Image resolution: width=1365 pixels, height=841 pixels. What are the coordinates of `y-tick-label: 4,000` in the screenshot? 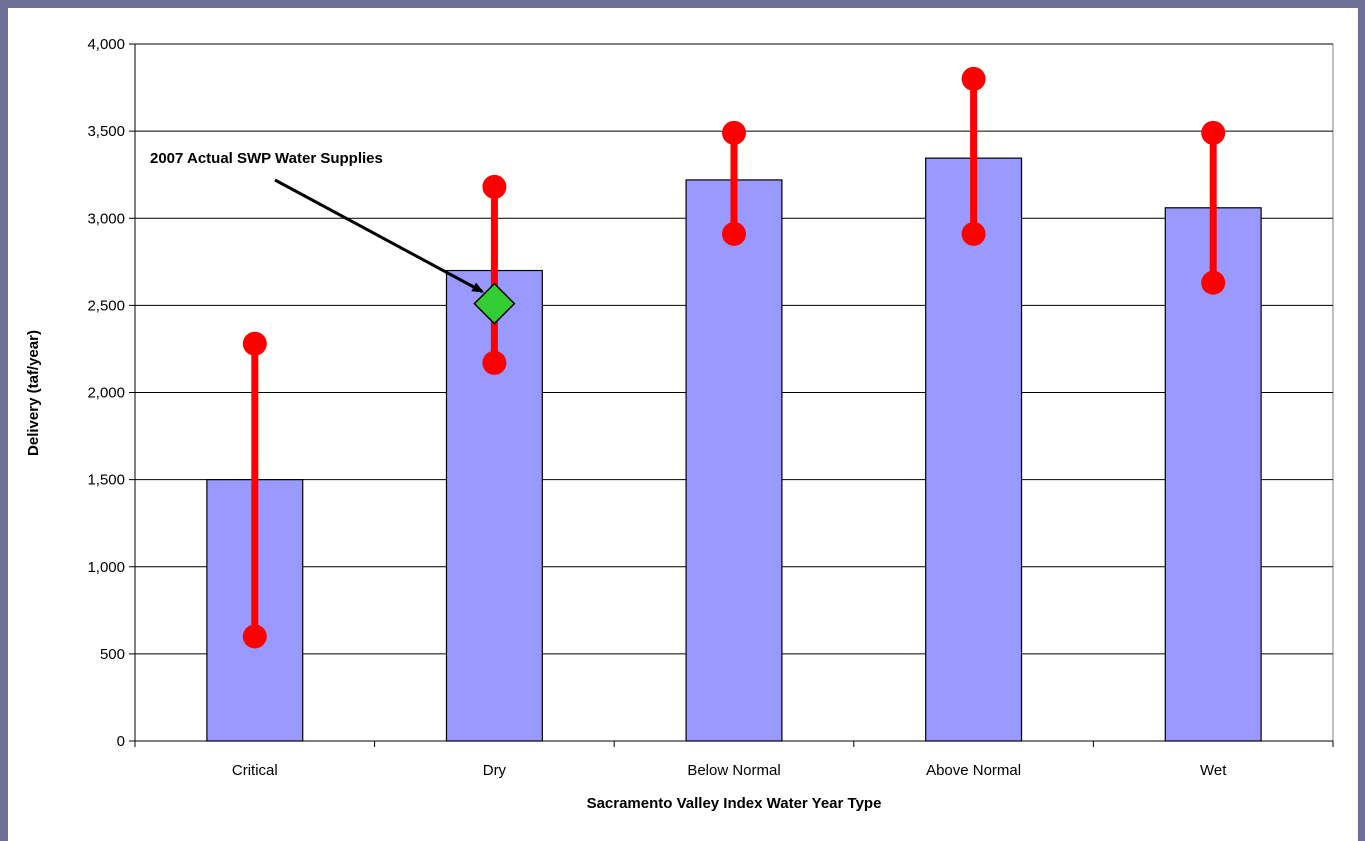 It's located at (106, 44).